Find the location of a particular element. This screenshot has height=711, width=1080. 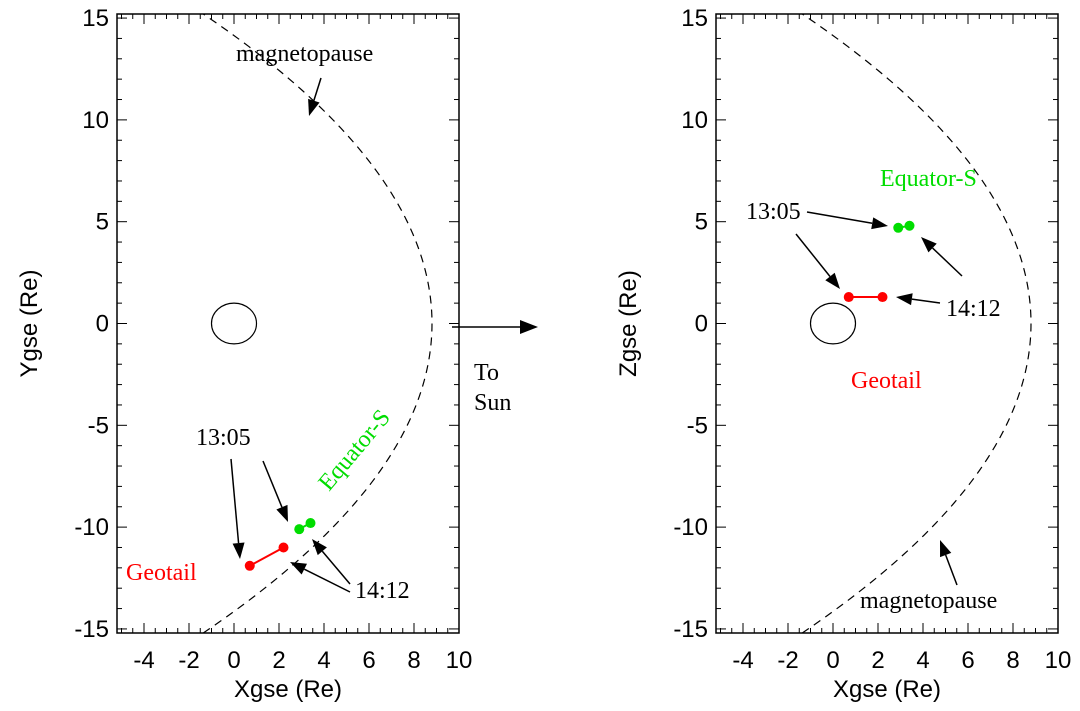

geotail-track is located at coordinates (266, 556).